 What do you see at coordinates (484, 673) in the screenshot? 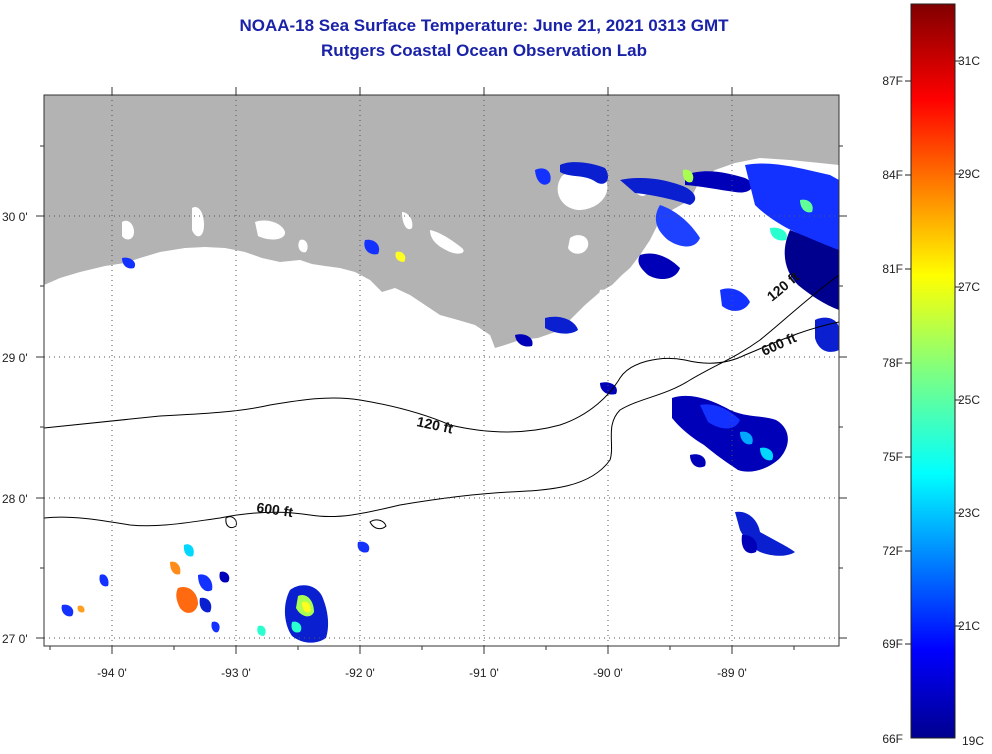
I see `longitude-label: -91 0'` at bounding box center [484, 673].